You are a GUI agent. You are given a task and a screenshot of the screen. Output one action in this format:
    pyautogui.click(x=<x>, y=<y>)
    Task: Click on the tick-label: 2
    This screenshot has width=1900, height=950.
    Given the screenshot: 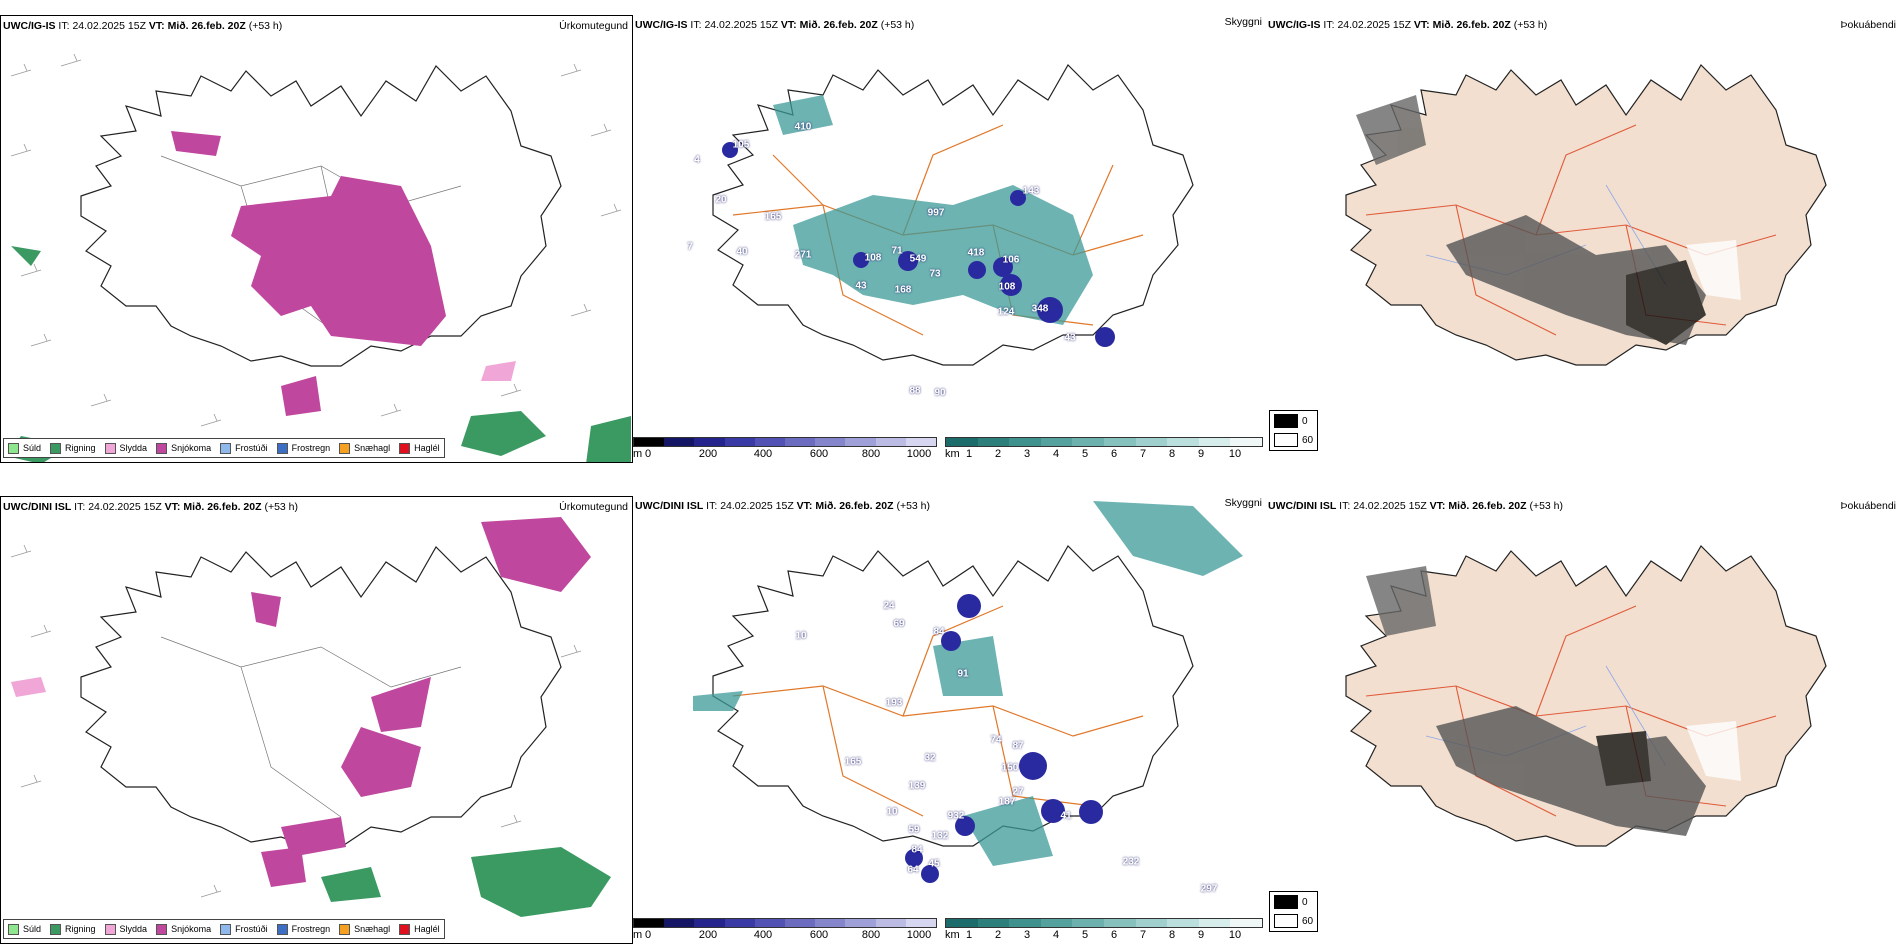 What is the action you would take?
    pyautogui.click(x=998, y=935)
    